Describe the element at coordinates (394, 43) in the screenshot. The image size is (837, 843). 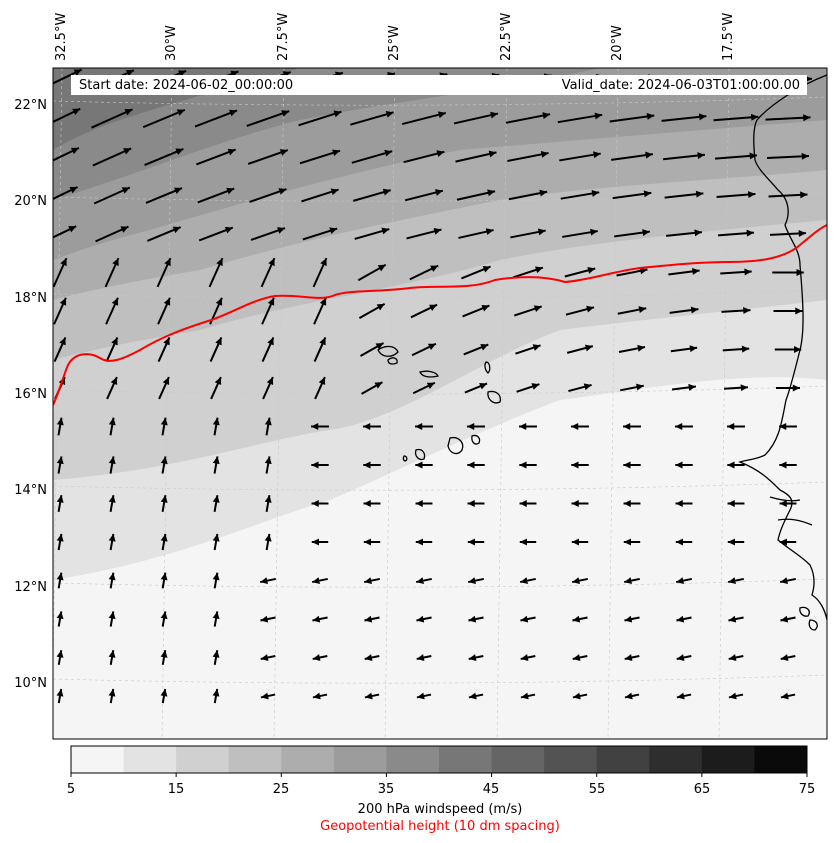
I see `lon-label-25: 25°W` at that location.